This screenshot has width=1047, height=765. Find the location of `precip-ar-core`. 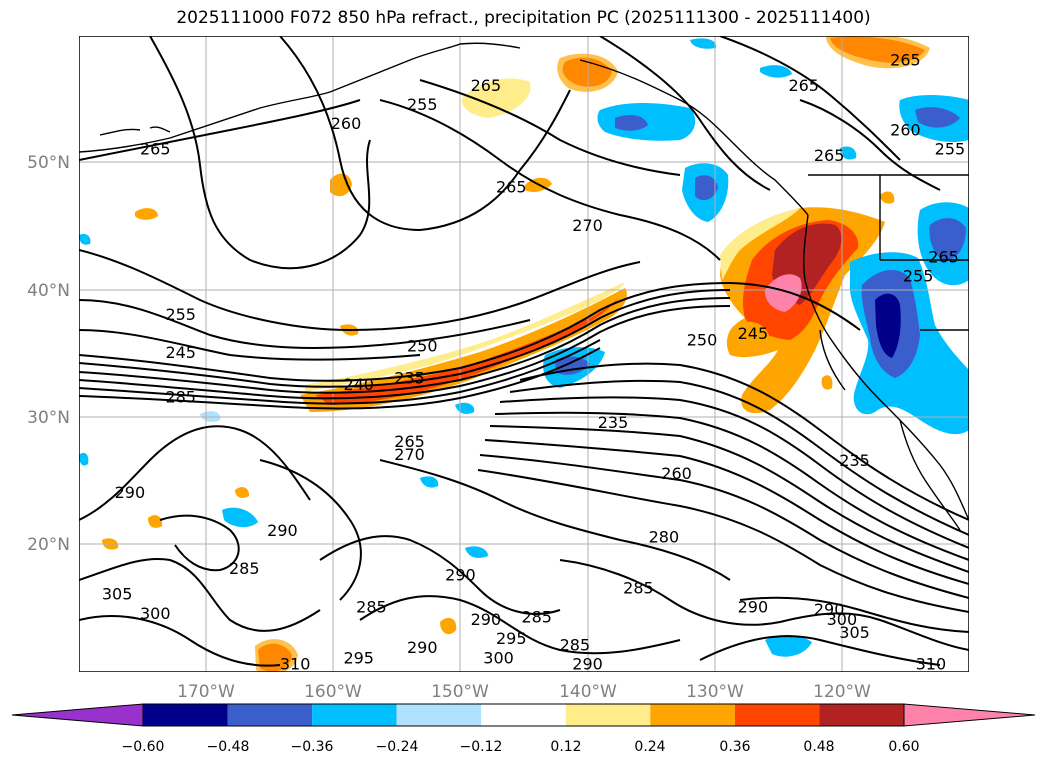

precip-ar-core is located at coordinates (466, 351).